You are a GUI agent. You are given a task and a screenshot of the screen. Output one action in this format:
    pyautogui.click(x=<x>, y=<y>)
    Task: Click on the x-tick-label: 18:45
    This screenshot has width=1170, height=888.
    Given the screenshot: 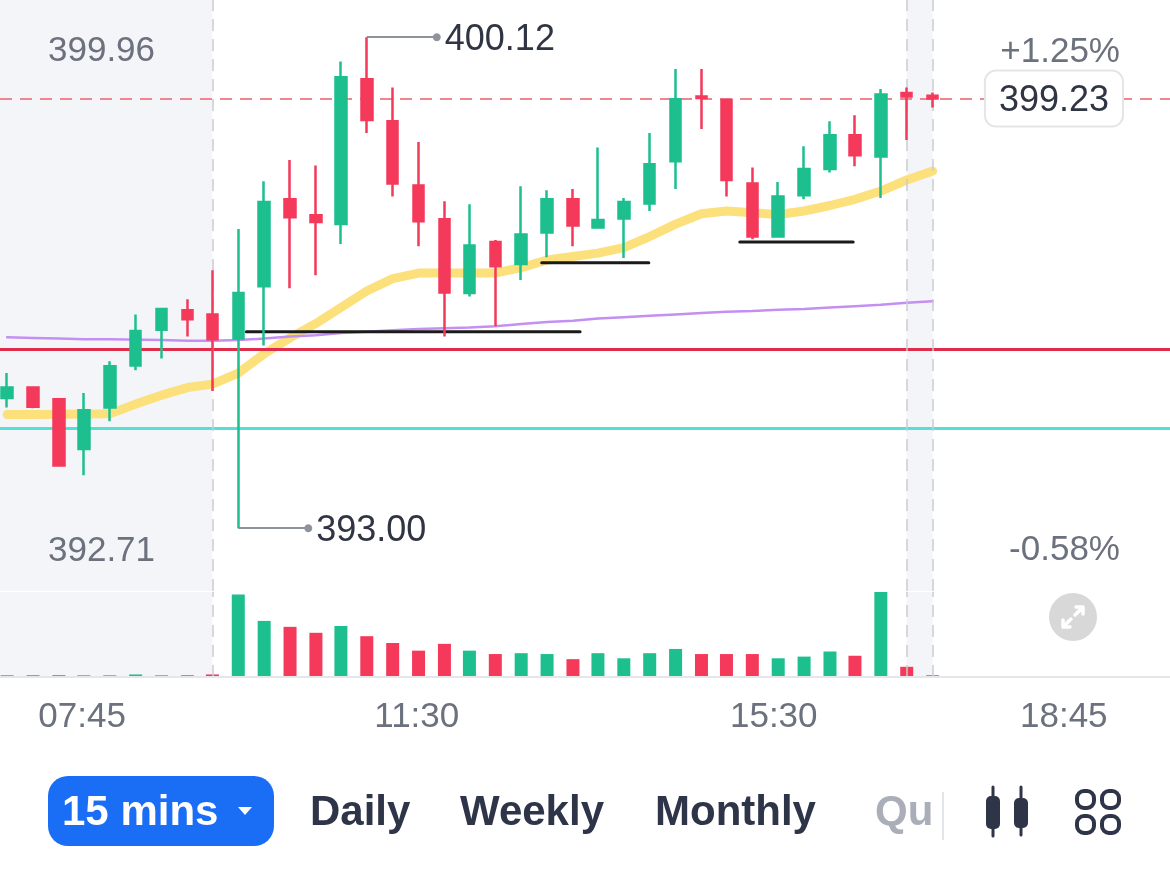 What is the action you would take?
    pyautogui.click(x=1064, y=714)
    